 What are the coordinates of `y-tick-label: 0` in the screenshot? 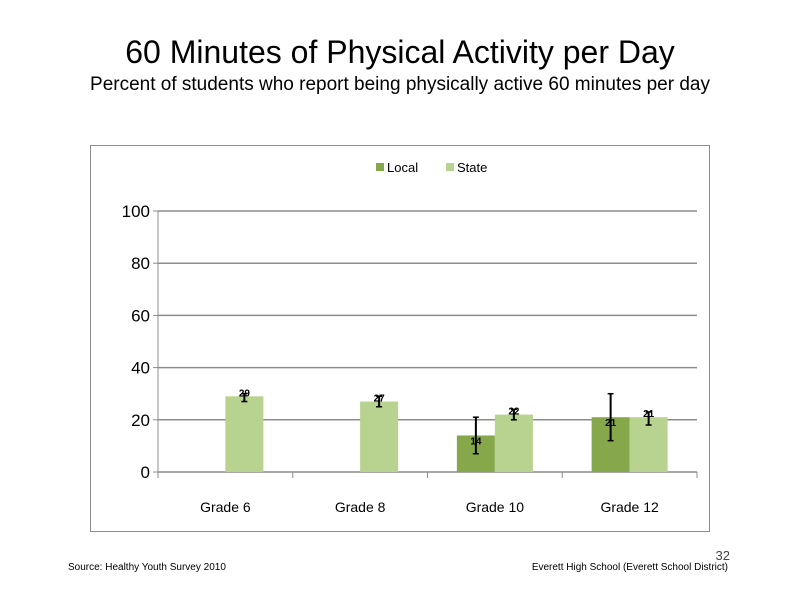 It's located at (145, 472).